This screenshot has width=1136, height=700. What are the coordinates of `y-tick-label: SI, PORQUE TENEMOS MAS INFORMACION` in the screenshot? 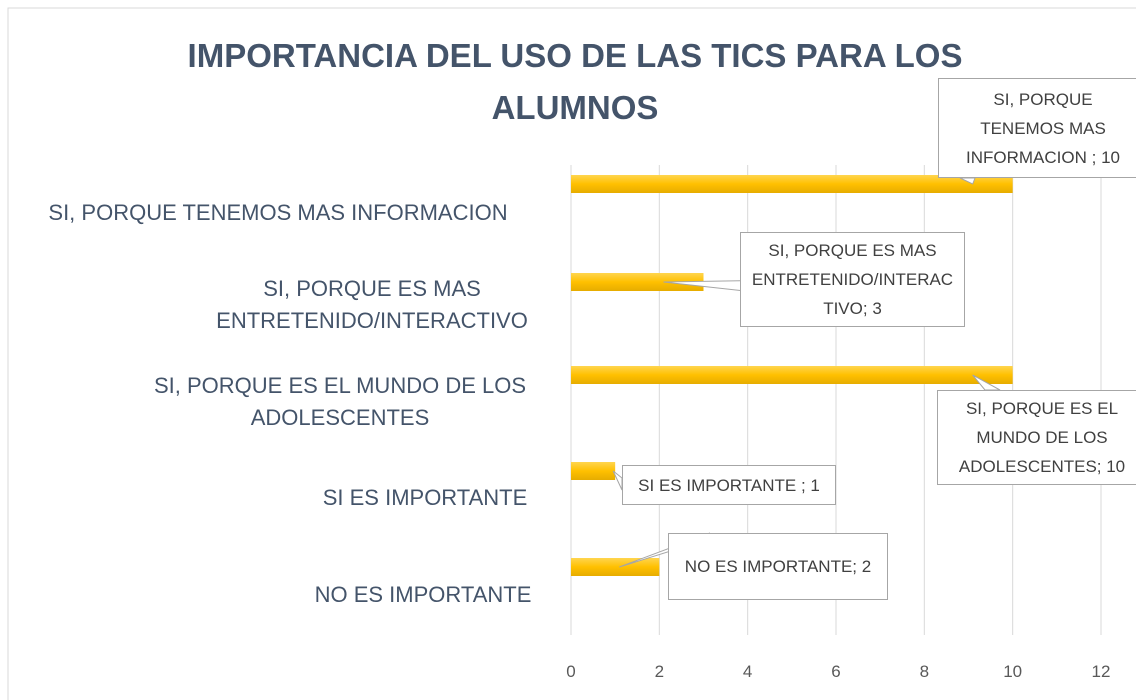 It's located at (278, 212).